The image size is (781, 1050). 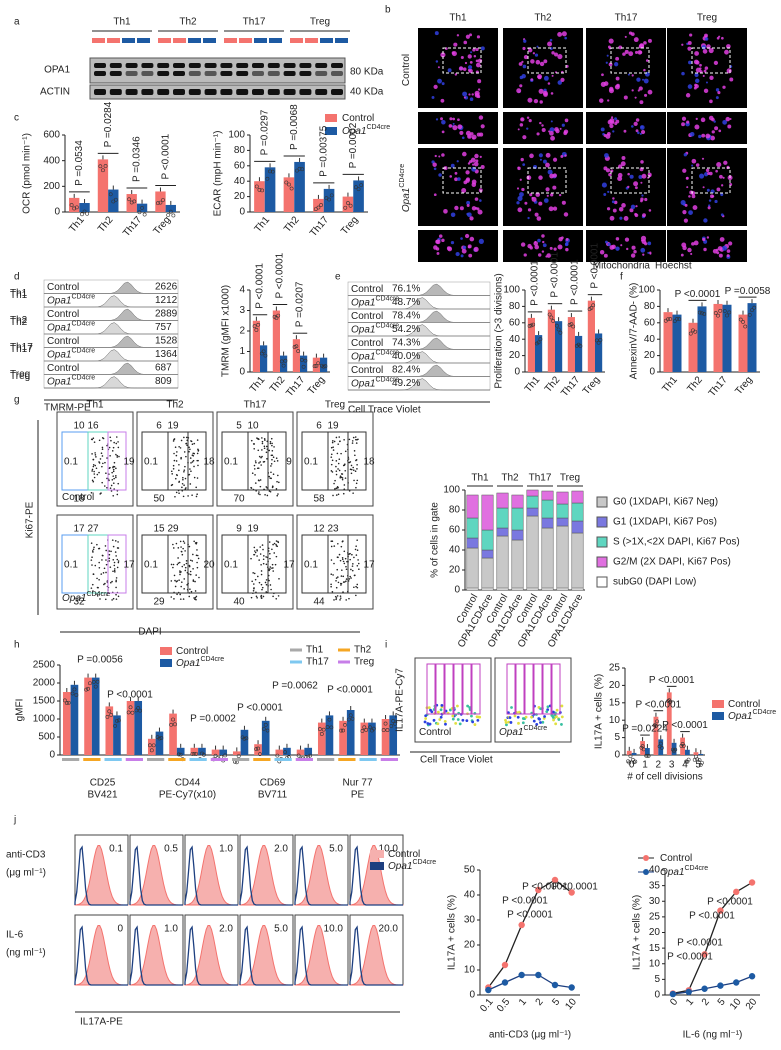 I want to click on x-tick-label: CD25, so click(x=103, y=783).